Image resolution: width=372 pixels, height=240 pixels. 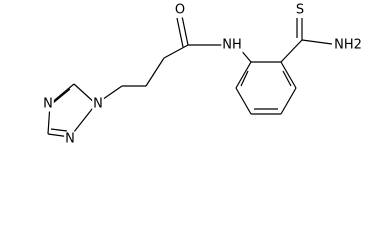 I want to click on atom-label: NH, so click(x=232, y=45).